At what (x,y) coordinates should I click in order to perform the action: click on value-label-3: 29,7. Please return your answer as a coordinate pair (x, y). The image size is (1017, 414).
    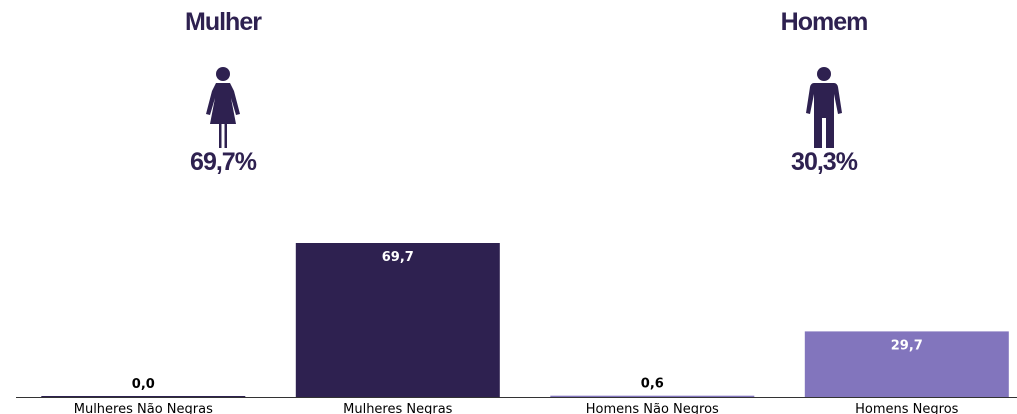
    Looking at the image, I should click on (907, 345).